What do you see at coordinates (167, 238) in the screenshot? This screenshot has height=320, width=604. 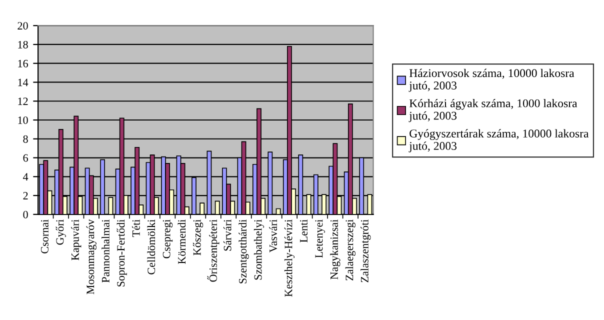 I see `x-tick-label: Csepregi` at bounding box center [167, 238].